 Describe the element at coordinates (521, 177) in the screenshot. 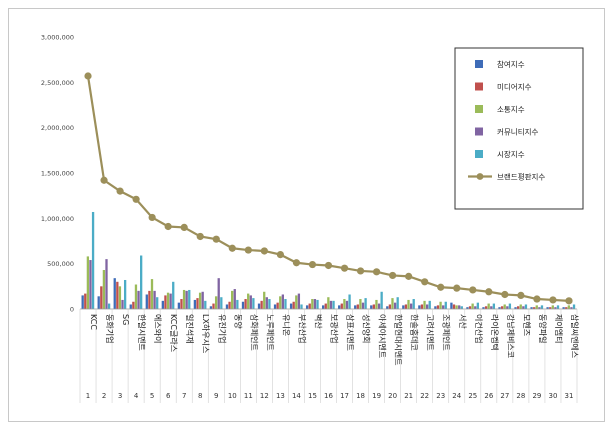

I see `legend-label: 브랜드평판지수` at that location.